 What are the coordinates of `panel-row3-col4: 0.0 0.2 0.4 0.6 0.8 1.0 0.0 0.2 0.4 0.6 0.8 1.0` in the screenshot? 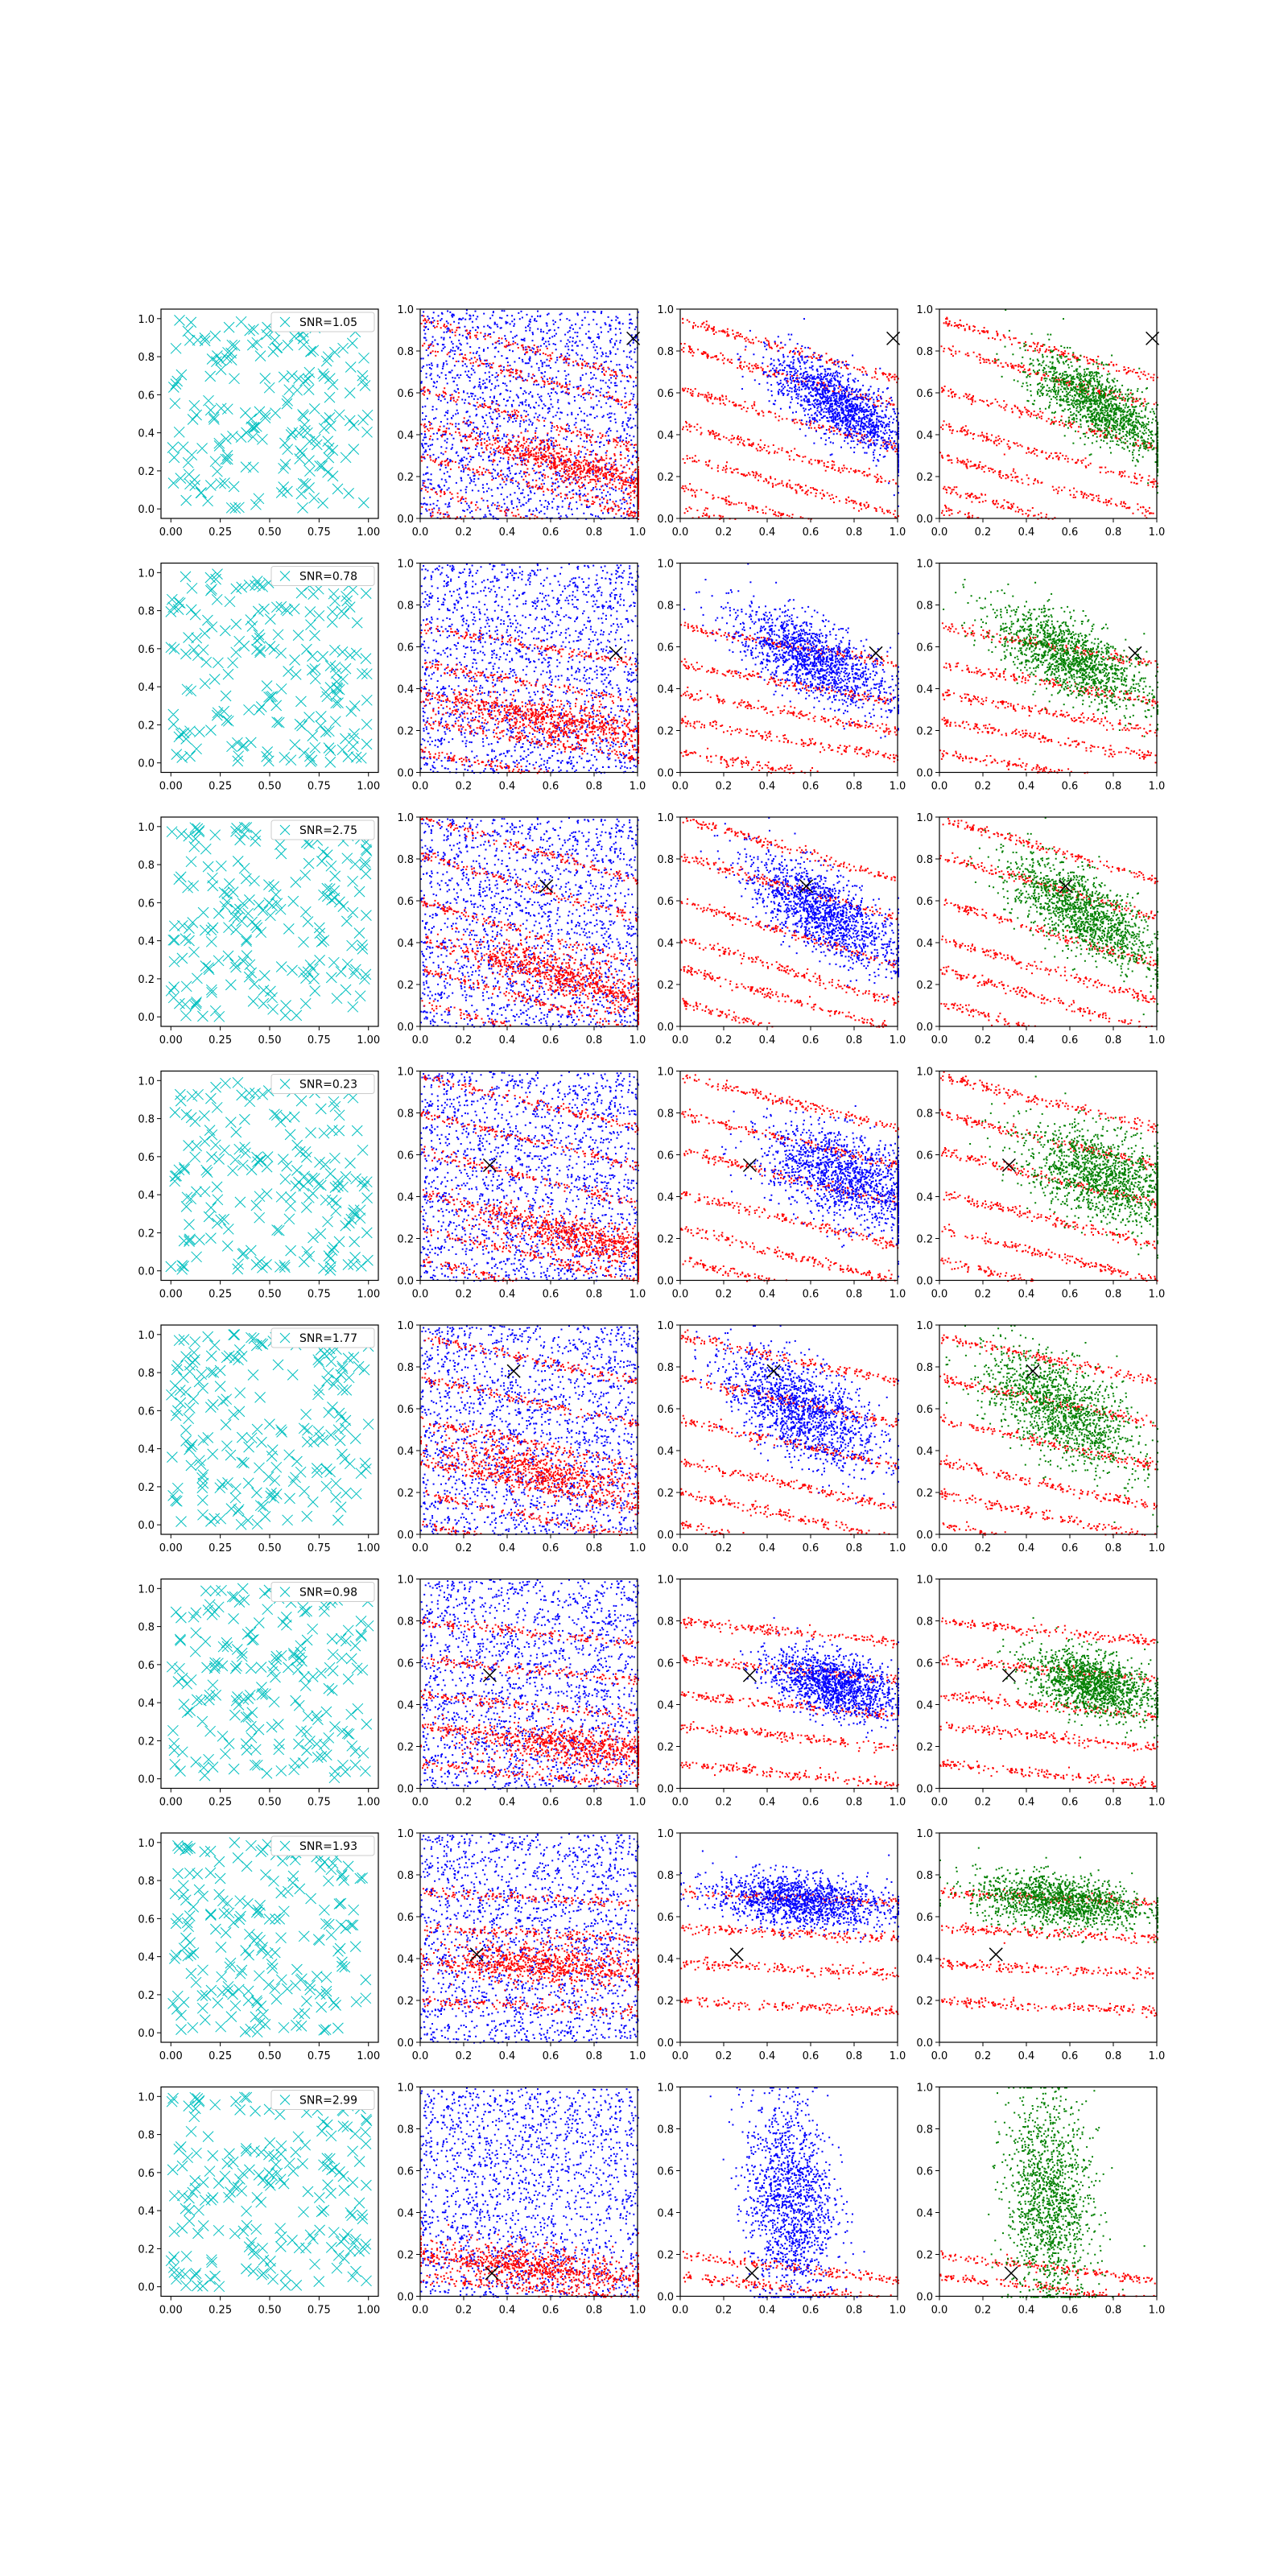 It's located at (1040, 929).